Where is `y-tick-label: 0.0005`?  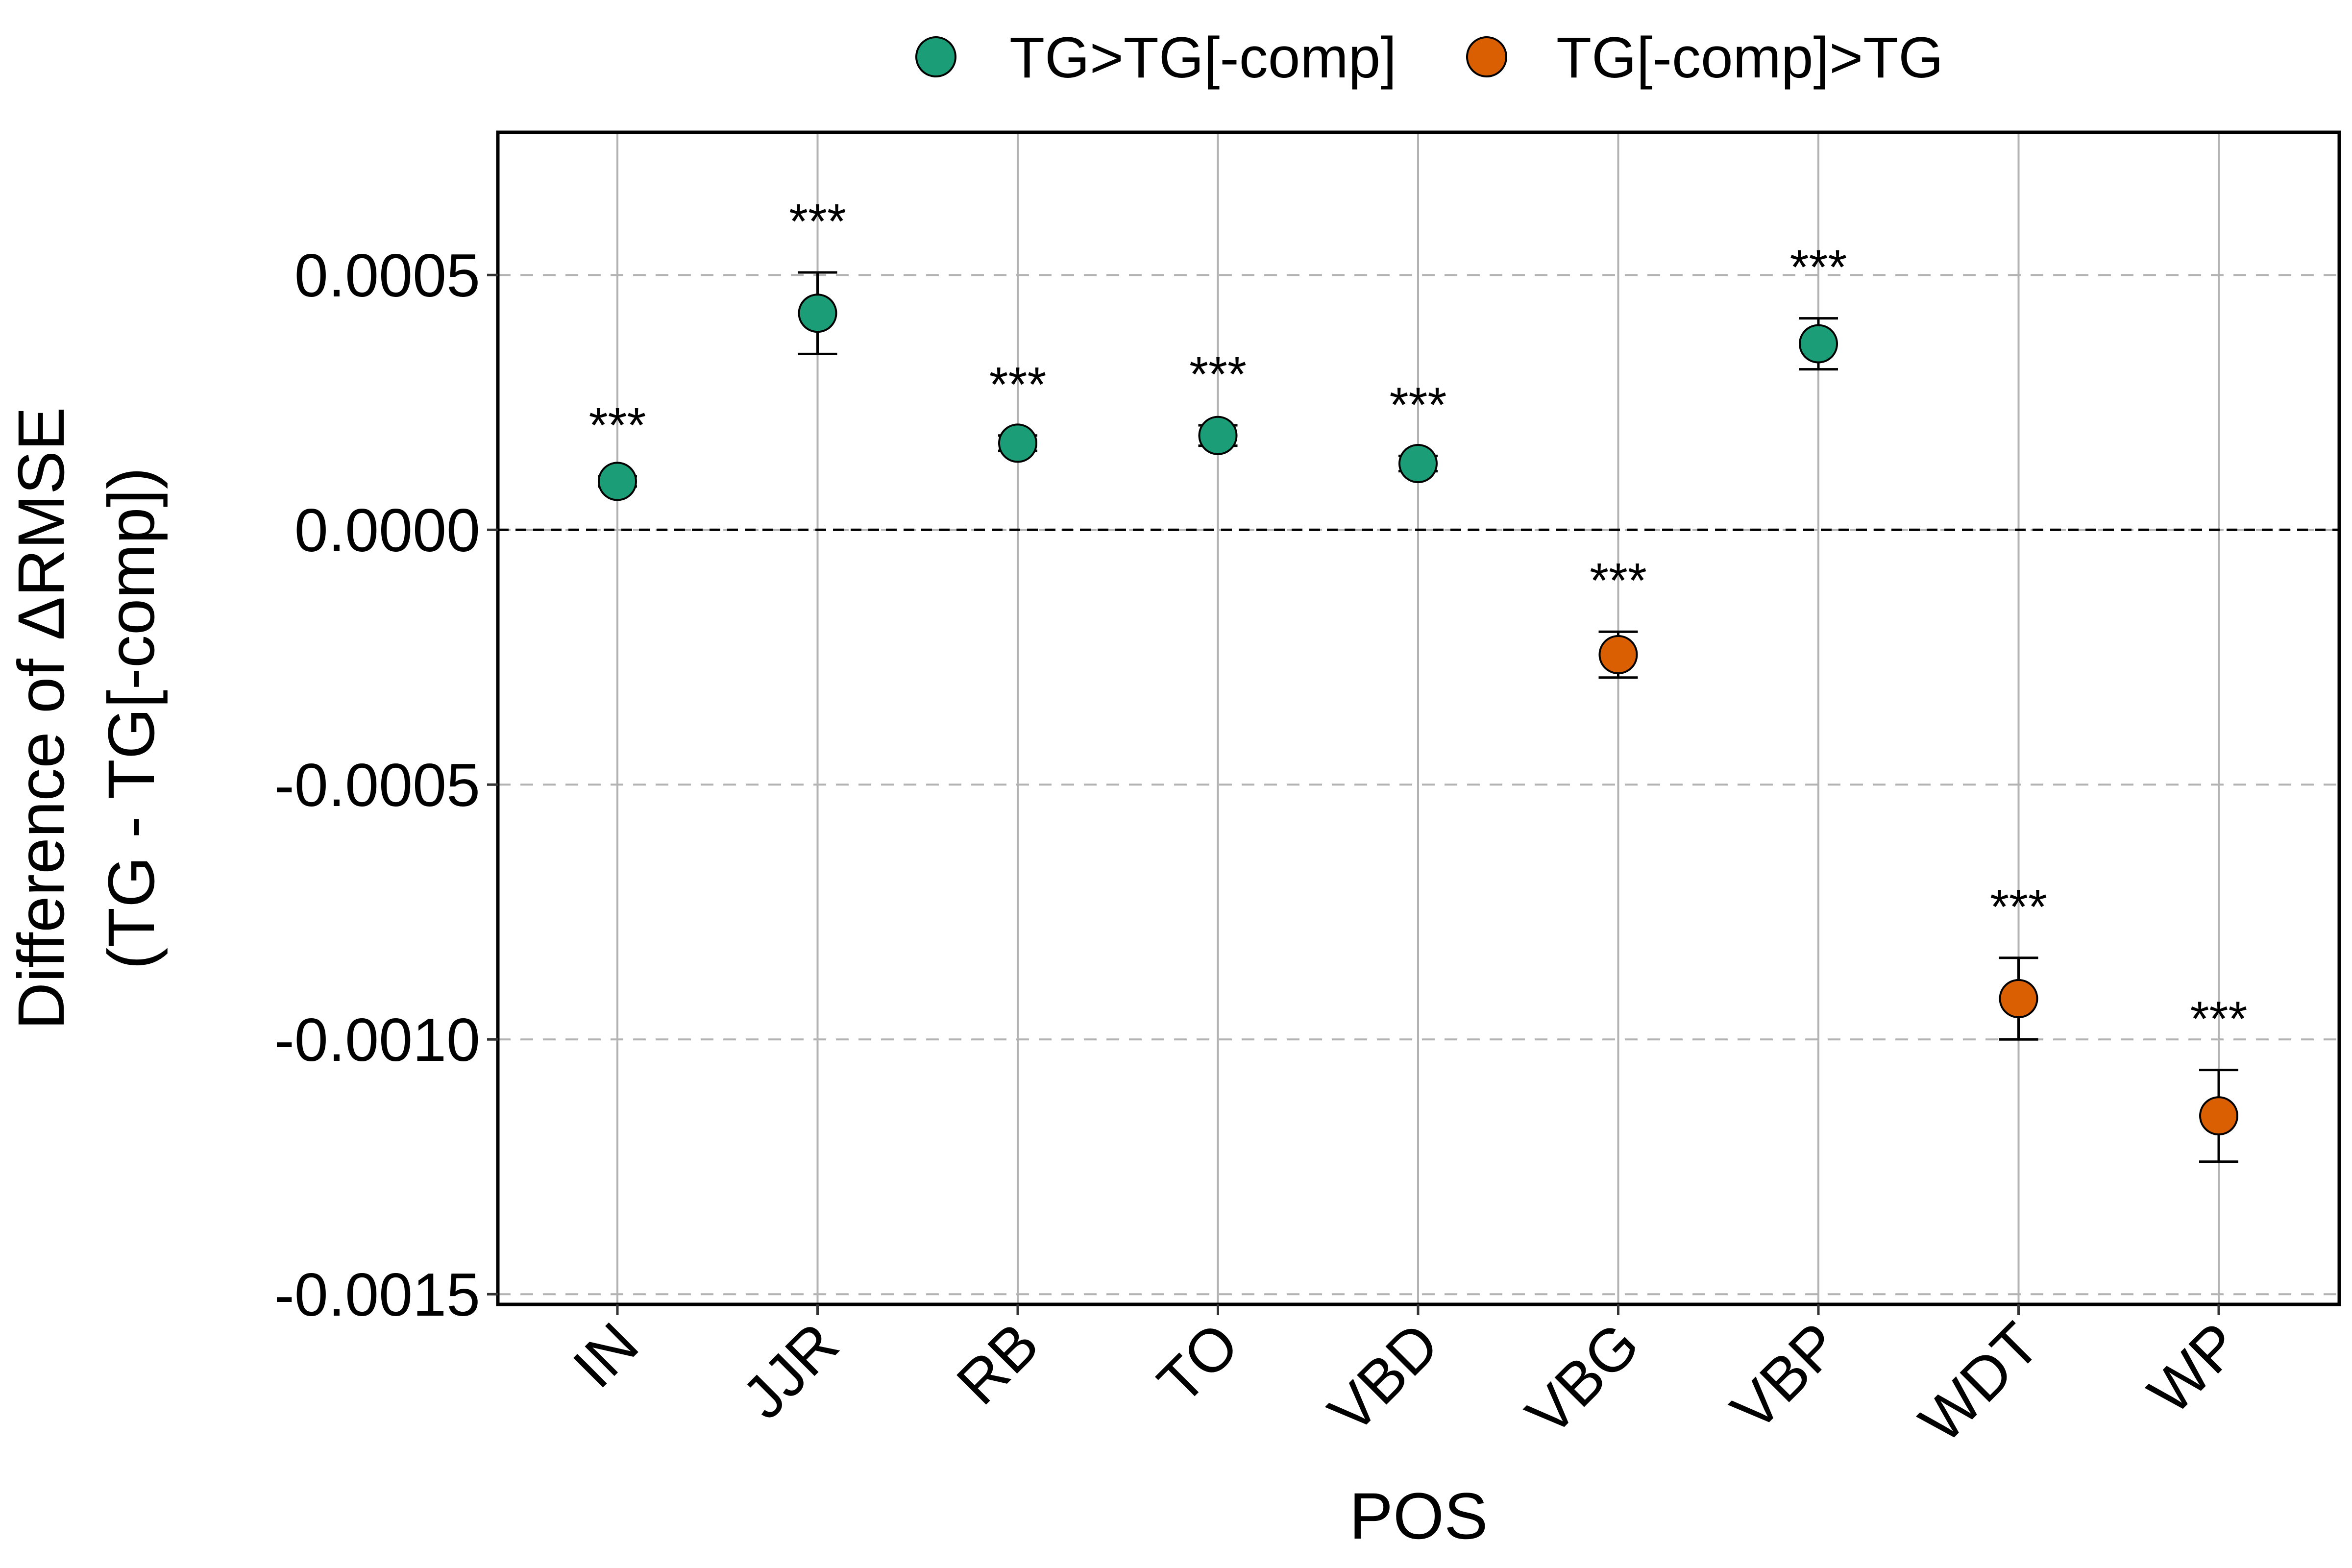 y-tick-label: 0.0005 is located at coordinates (387, 276).